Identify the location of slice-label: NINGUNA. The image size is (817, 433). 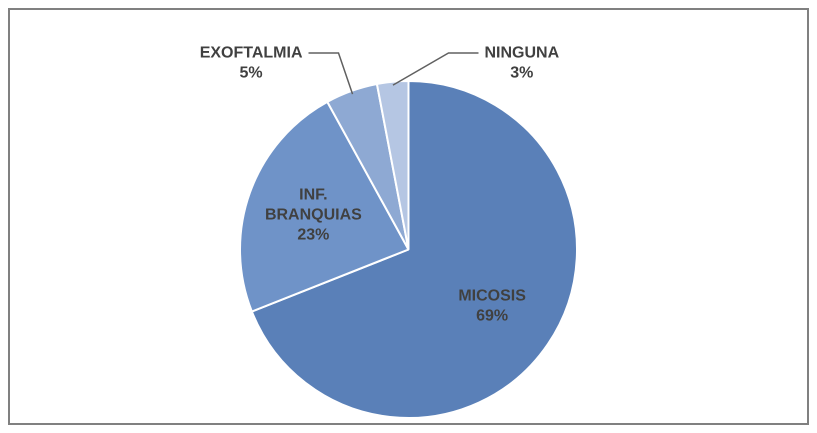
(522, 53).